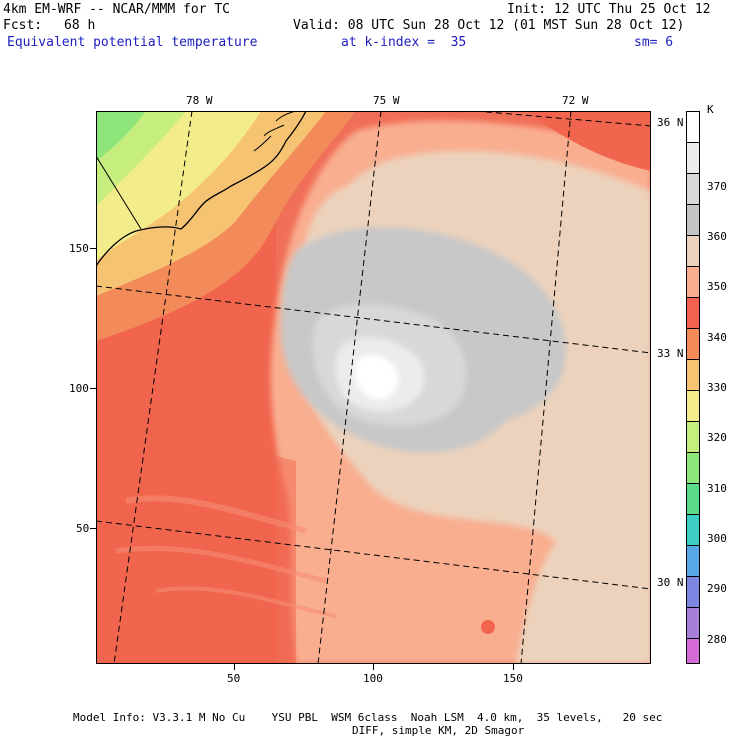 The width and height of the screenshot is (740, 740). What do you see at coordinates (83, 528) in the screenshot?
I see `y-label-50: 50` at bounding box center [83, 528].